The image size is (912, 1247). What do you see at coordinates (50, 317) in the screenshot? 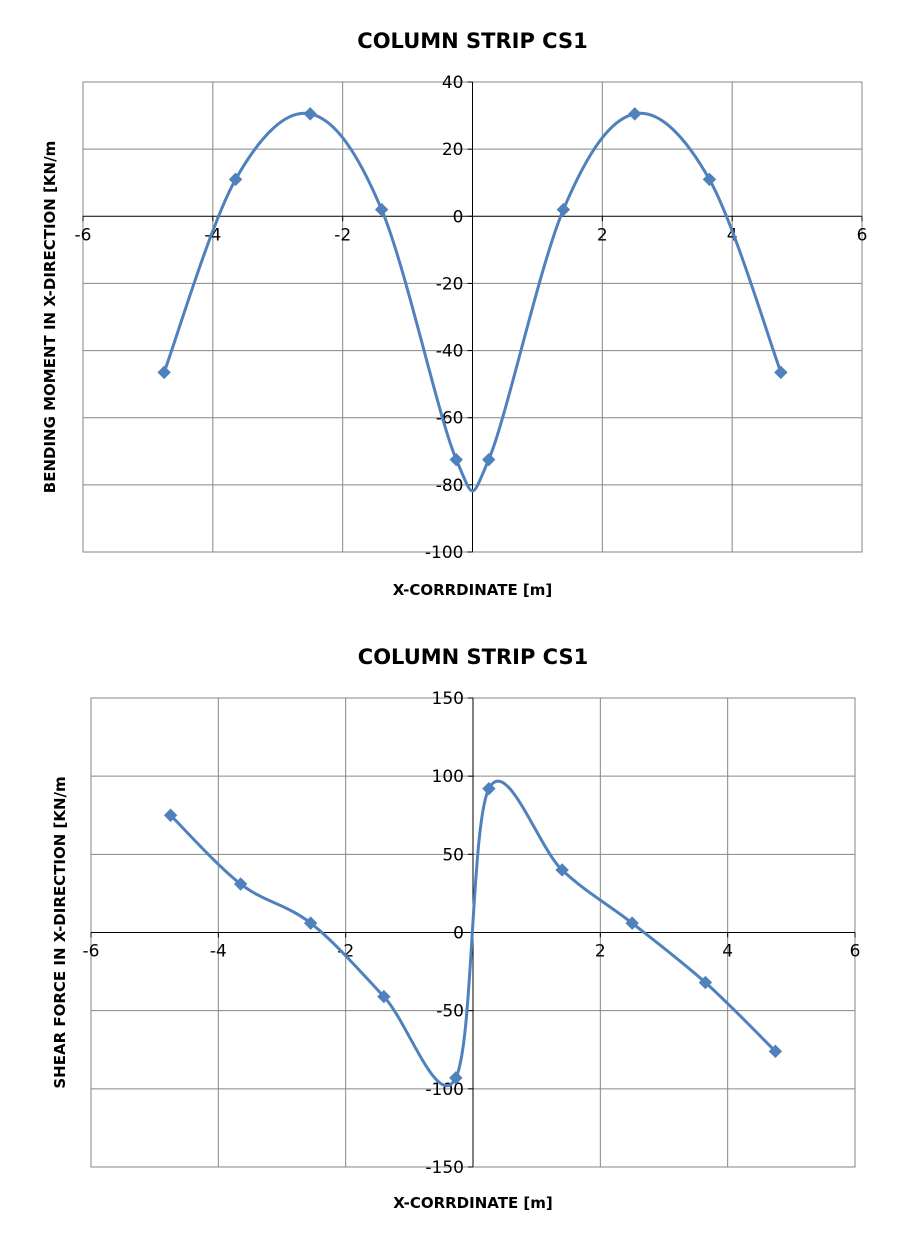
I see `moment-y-axis-label: BENDING MOMENT IN X-DIRECTION [KN/m` at bounding box center [50, 317].